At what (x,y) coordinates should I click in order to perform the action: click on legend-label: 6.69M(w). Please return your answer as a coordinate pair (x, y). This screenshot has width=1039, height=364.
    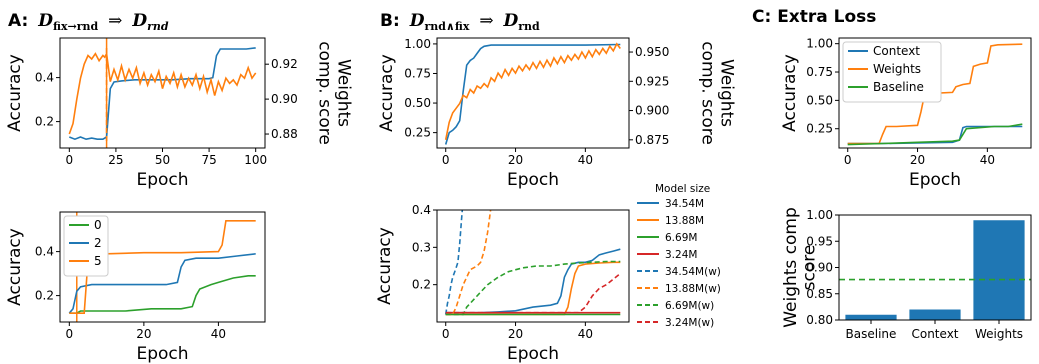
    Looking at the image, I should click on (689, 306).